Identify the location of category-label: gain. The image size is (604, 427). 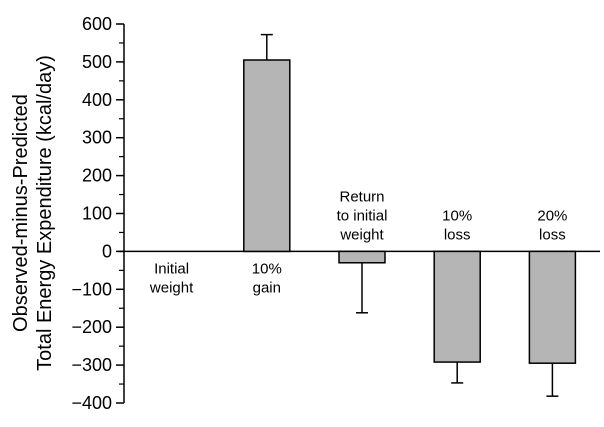
(267, 287).